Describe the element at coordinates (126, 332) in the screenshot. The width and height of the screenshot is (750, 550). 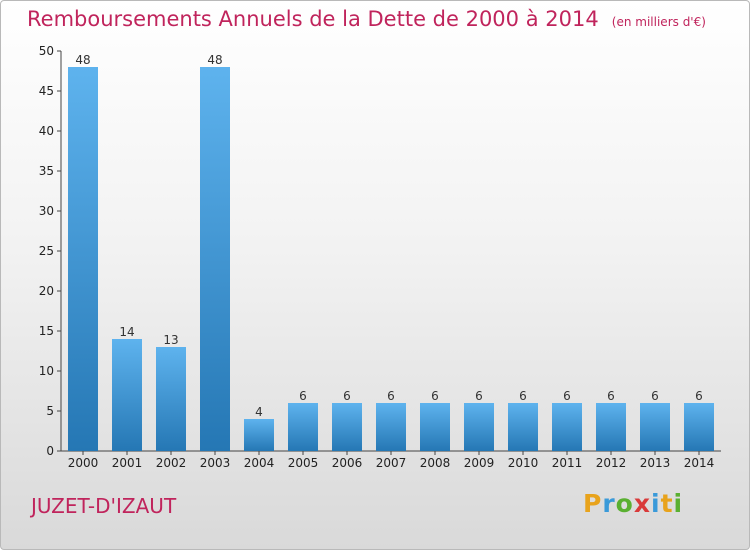
I see `bar-value-label: 14` at that location.